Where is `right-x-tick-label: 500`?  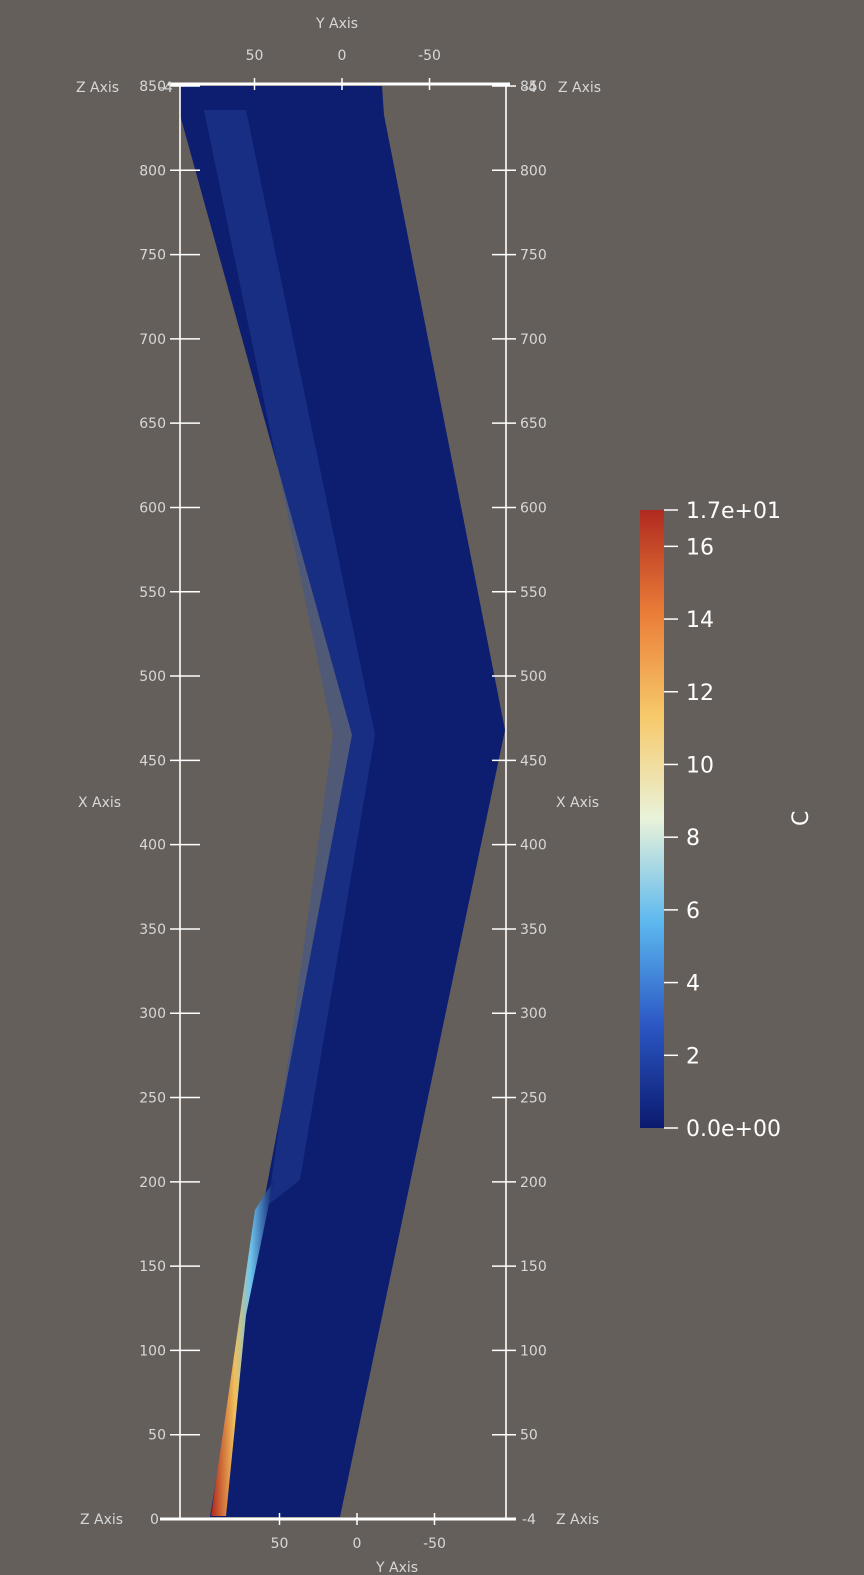
right-x-tick-label: 500 is located at coordinates (533, 677).